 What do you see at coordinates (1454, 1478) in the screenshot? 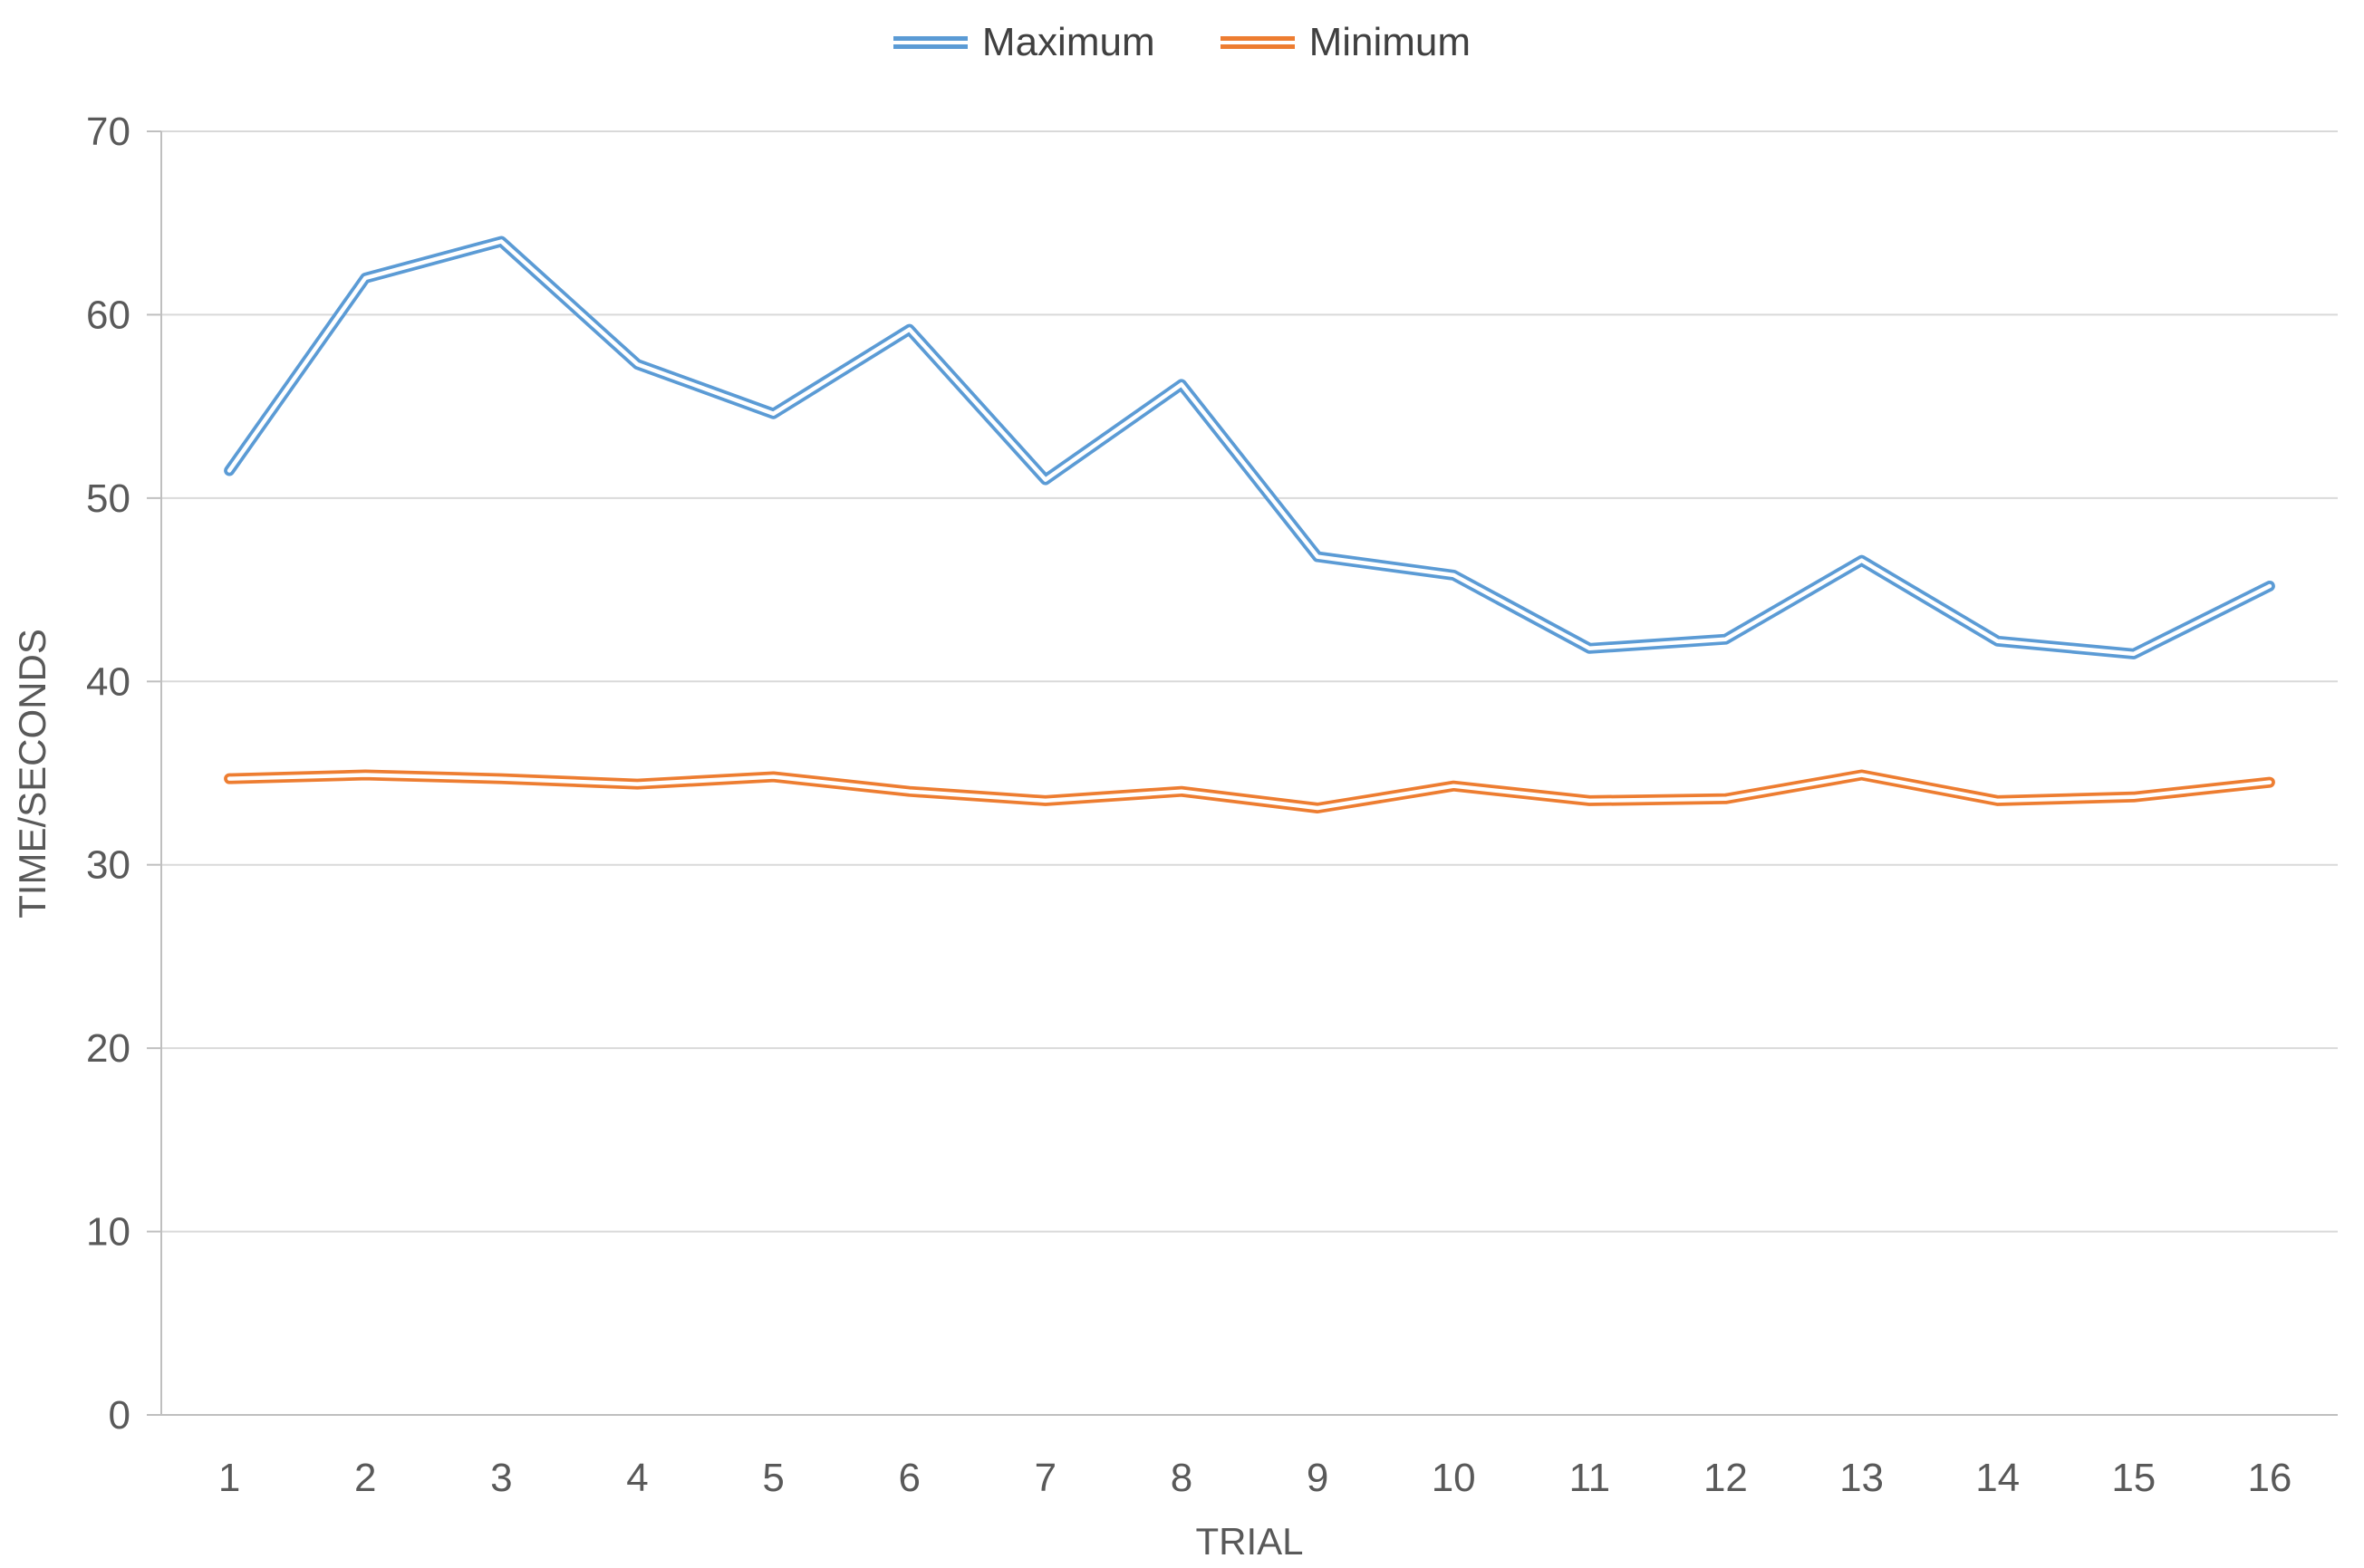
I see `x-tick-label: 10` at bounding box center [1454, 1478].